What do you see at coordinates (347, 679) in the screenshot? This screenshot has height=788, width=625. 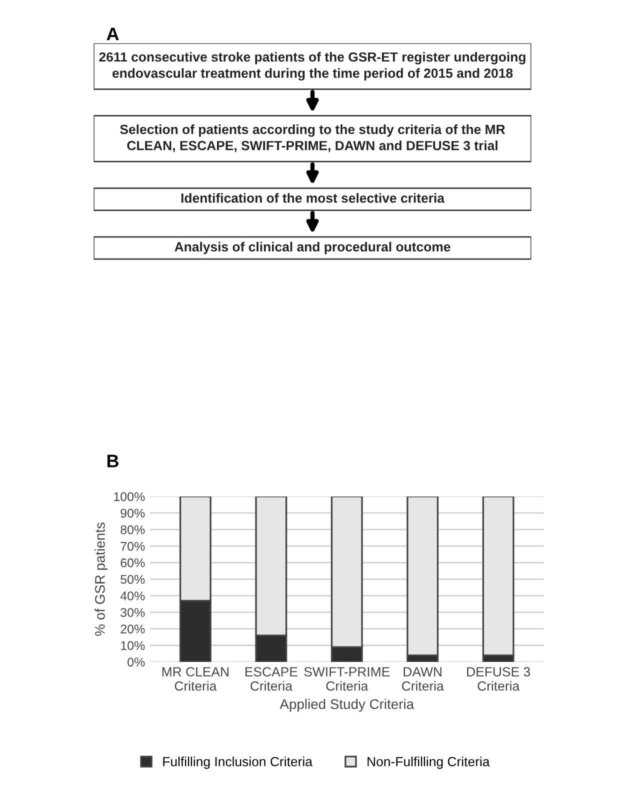 I see `x-tick-label: SWIFT-PRIME Criteria` at bounding box center [347, 679].